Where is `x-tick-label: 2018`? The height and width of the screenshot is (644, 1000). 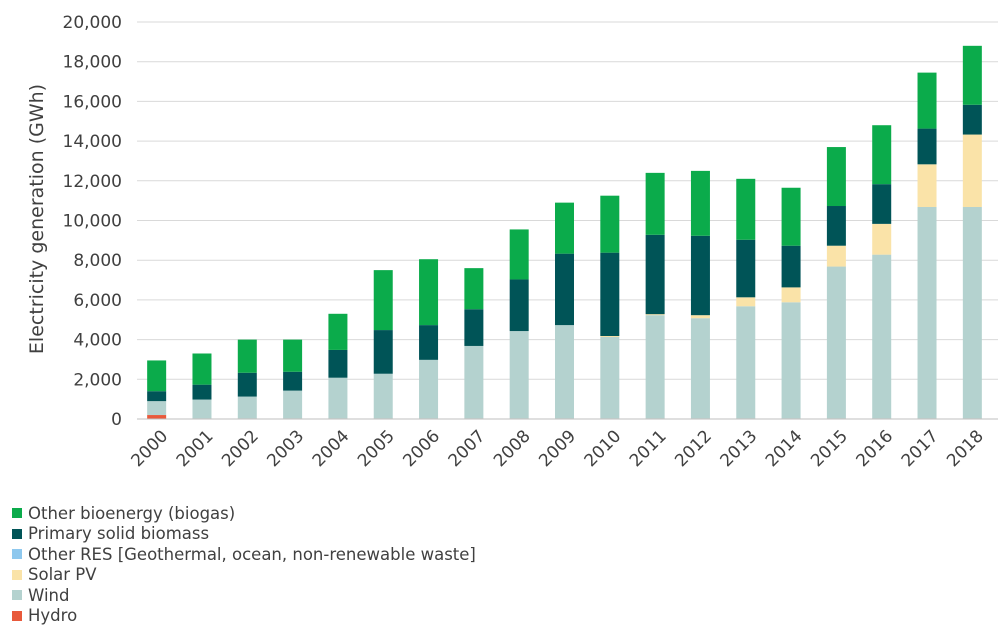 x-tick-label: 2018 is located at coordinates (965, 448).